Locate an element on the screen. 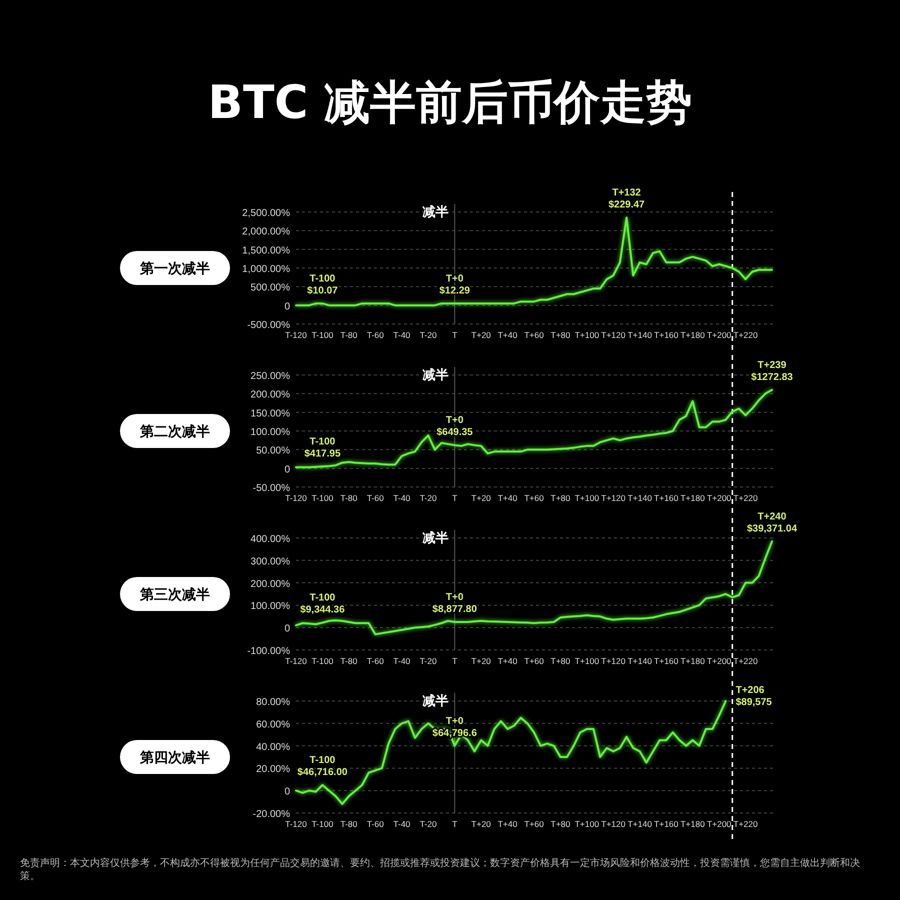 The height and width of the screenshot is (900, 900). y-tick-label: 20.00% is located at coordinates (273, 770).